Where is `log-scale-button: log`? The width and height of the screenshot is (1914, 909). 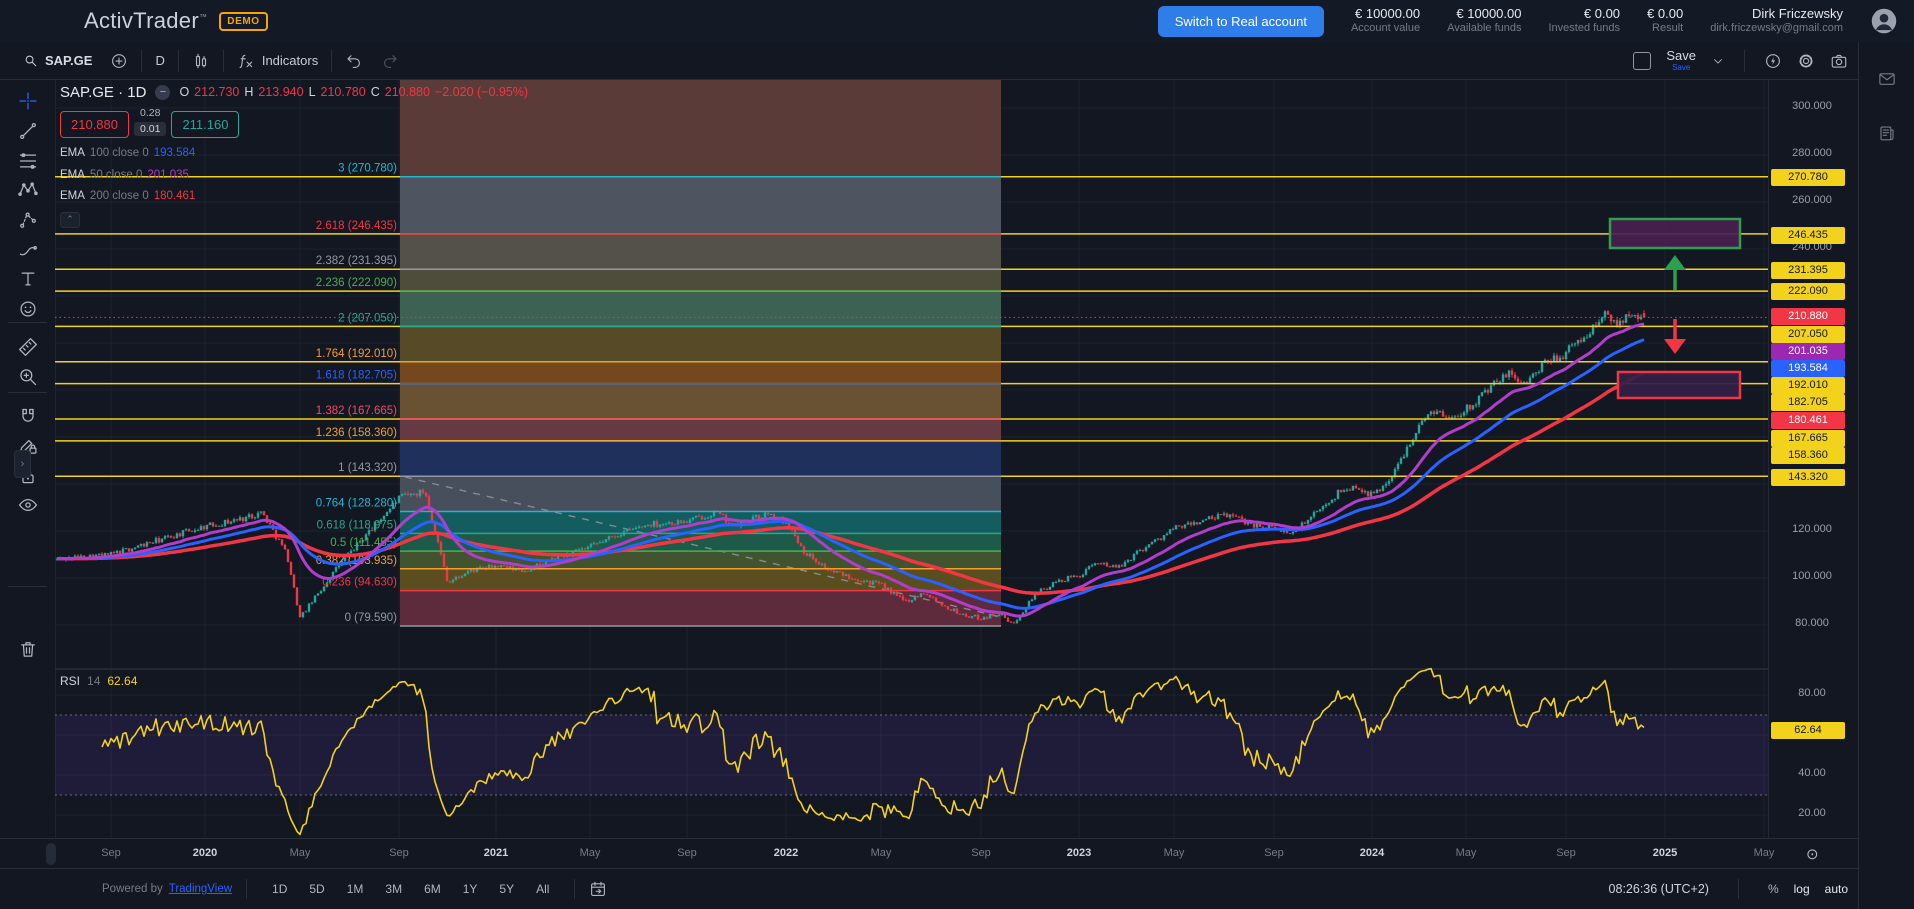 log-scale-button: log is located at coordinates (1801, 889).